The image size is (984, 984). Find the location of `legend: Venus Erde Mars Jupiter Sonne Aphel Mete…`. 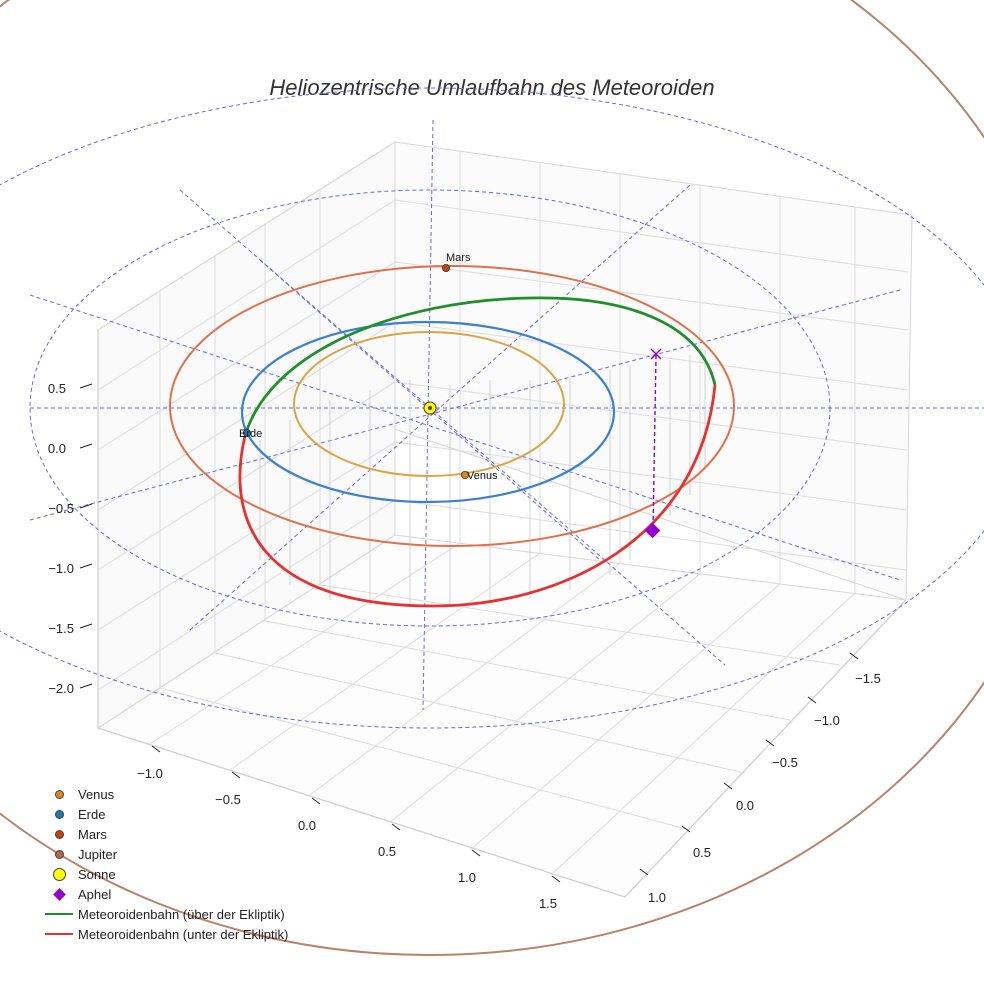

legend: Venus Erde Mars Jupiter Sonne Aphel Mete… is located at coordinates (164, 864).